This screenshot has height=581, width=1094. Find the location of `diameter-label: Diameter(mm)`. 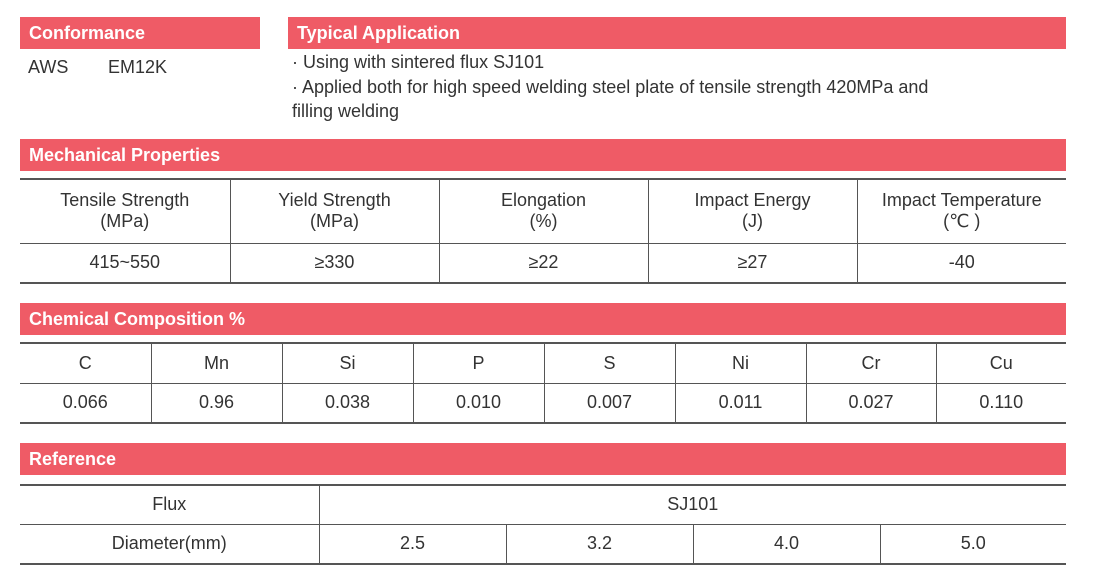

diameter-label: Diameter(mm) is located at coordinates (169, 543).